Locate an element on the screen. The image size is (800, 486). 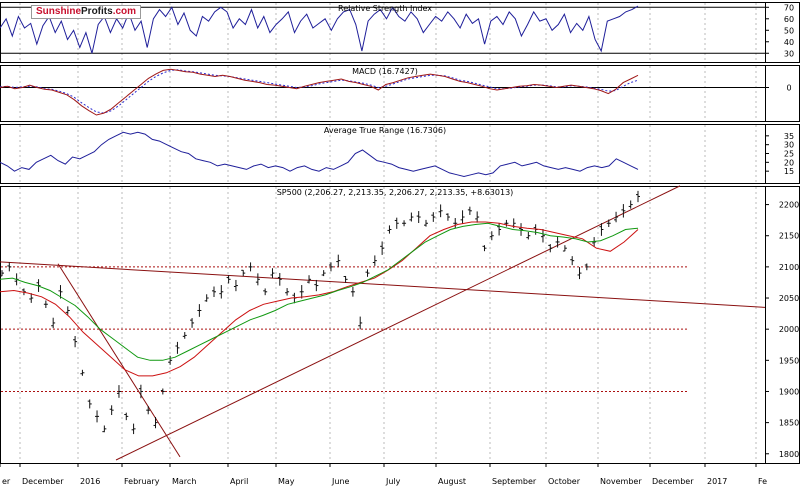
tick-label-3-1: 30 is located at coordinates (789, 145).